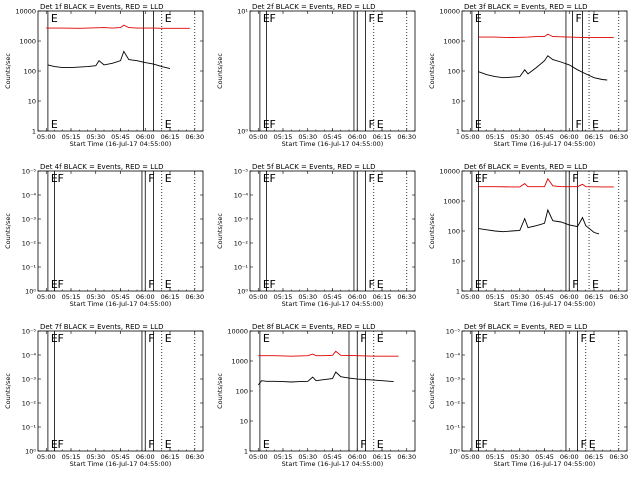 This screenshot has height=480, width=640. I want to click on panel-title: Det 9f BLACK = Events, RED = LLD, so click(525, 327).